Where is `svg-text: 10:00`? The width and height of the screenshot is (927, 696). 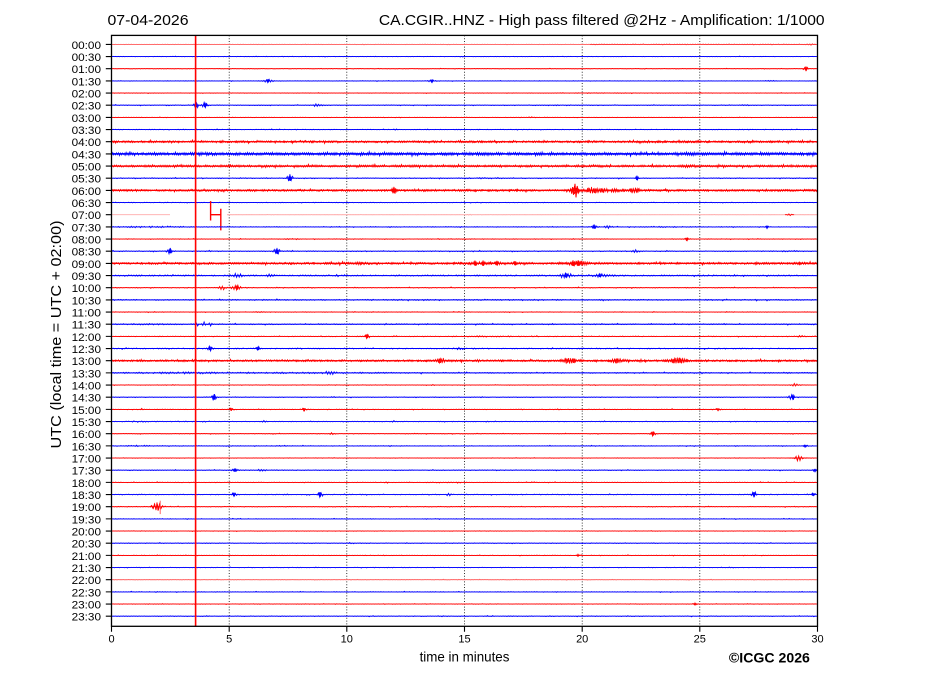
svg-text: 10:00 is located at coordinates (86, 289).